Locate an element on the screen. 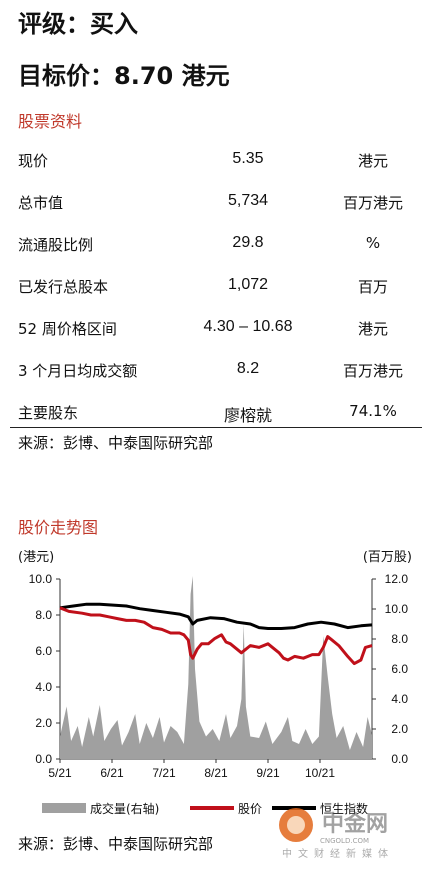 The width and height of the screenshot is (430, 870). watermark-logo: 中金网 CNGOLD.COM 中文财经新媒体 is located at coordinates (336, 834).